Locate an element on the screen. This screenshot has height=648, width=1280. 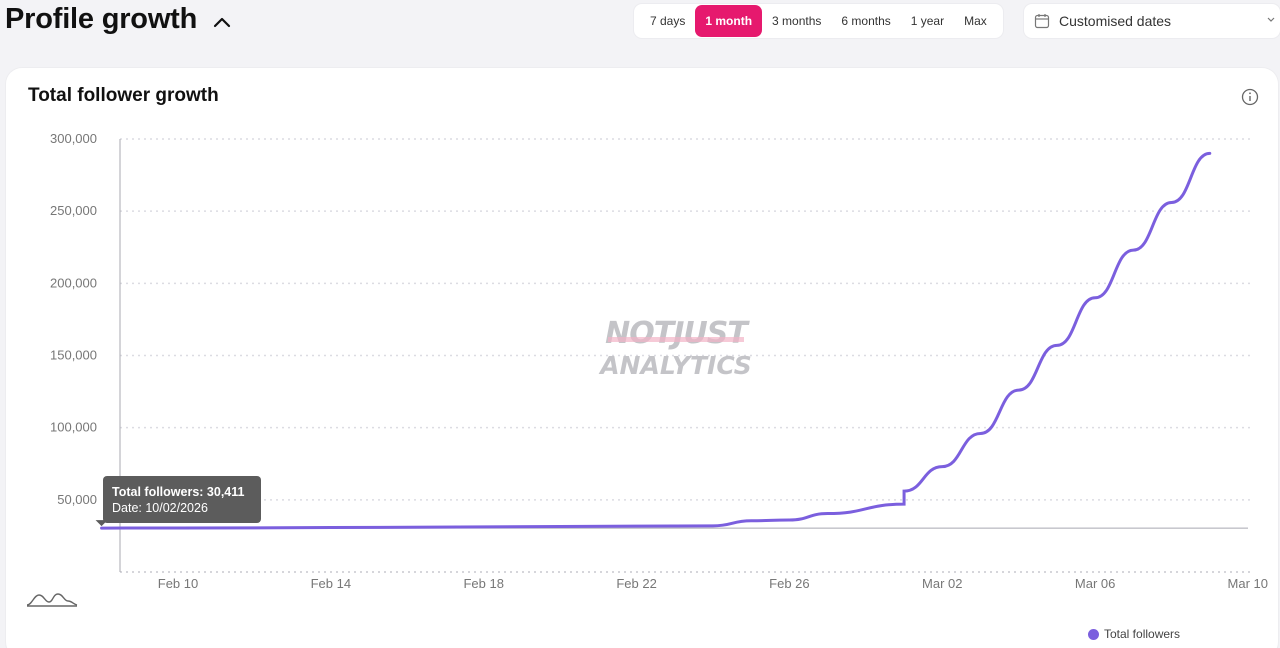
x-tick-label: Feb 18 is located at coordinates (483, 583).